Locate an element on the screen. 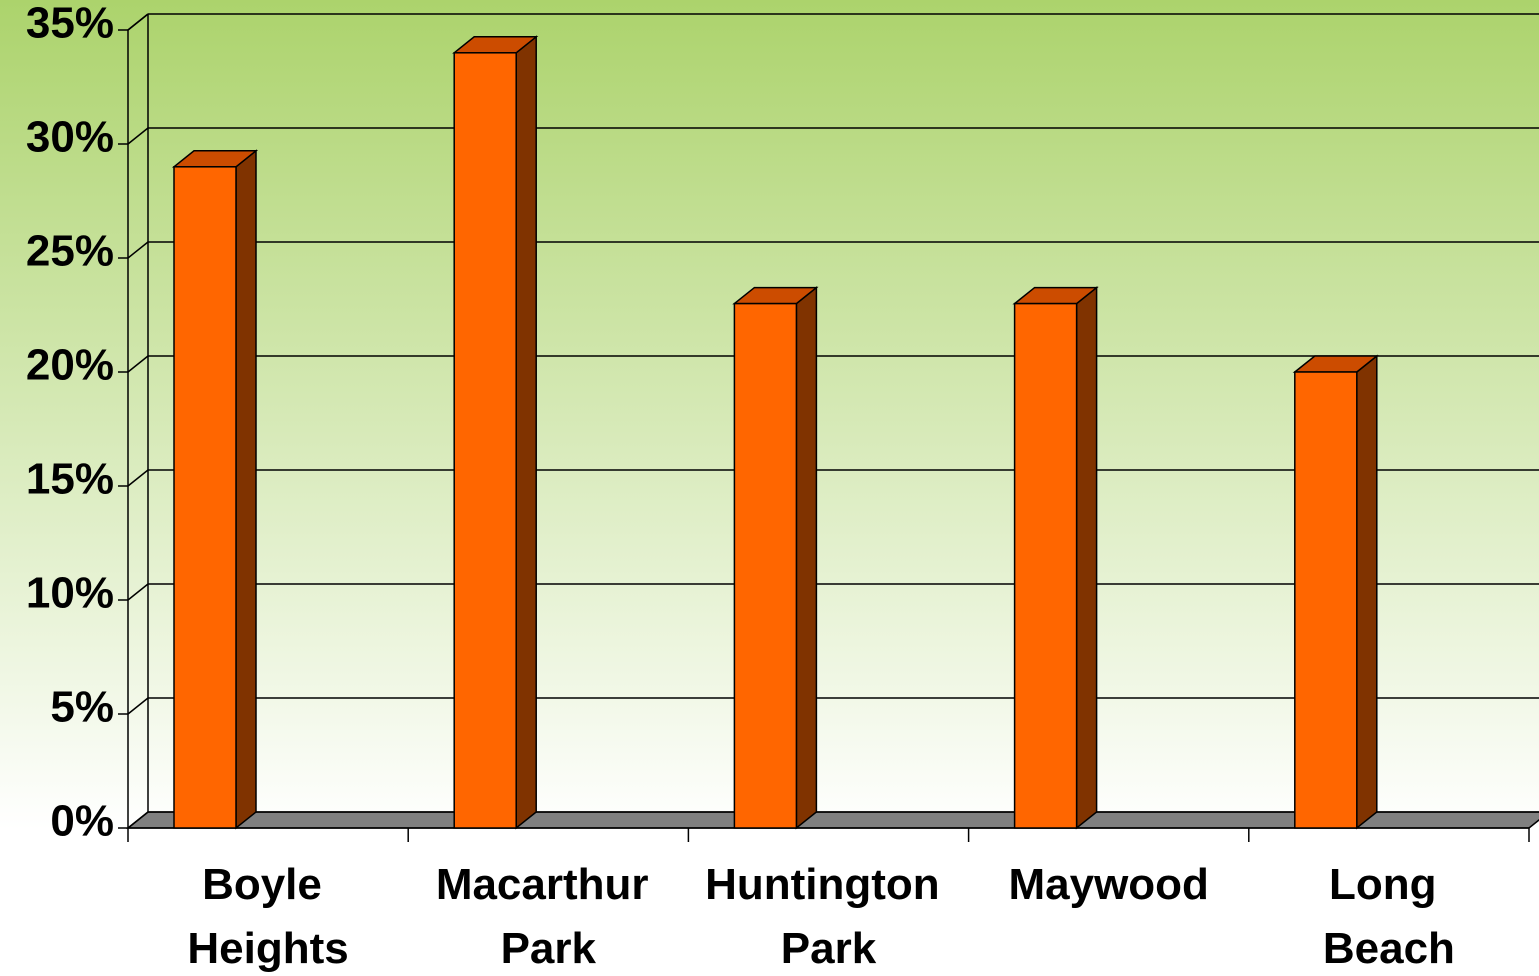 This screenshot has height=976, width=1539. y-tick-label: 15% is located at coordinates (70, 479).